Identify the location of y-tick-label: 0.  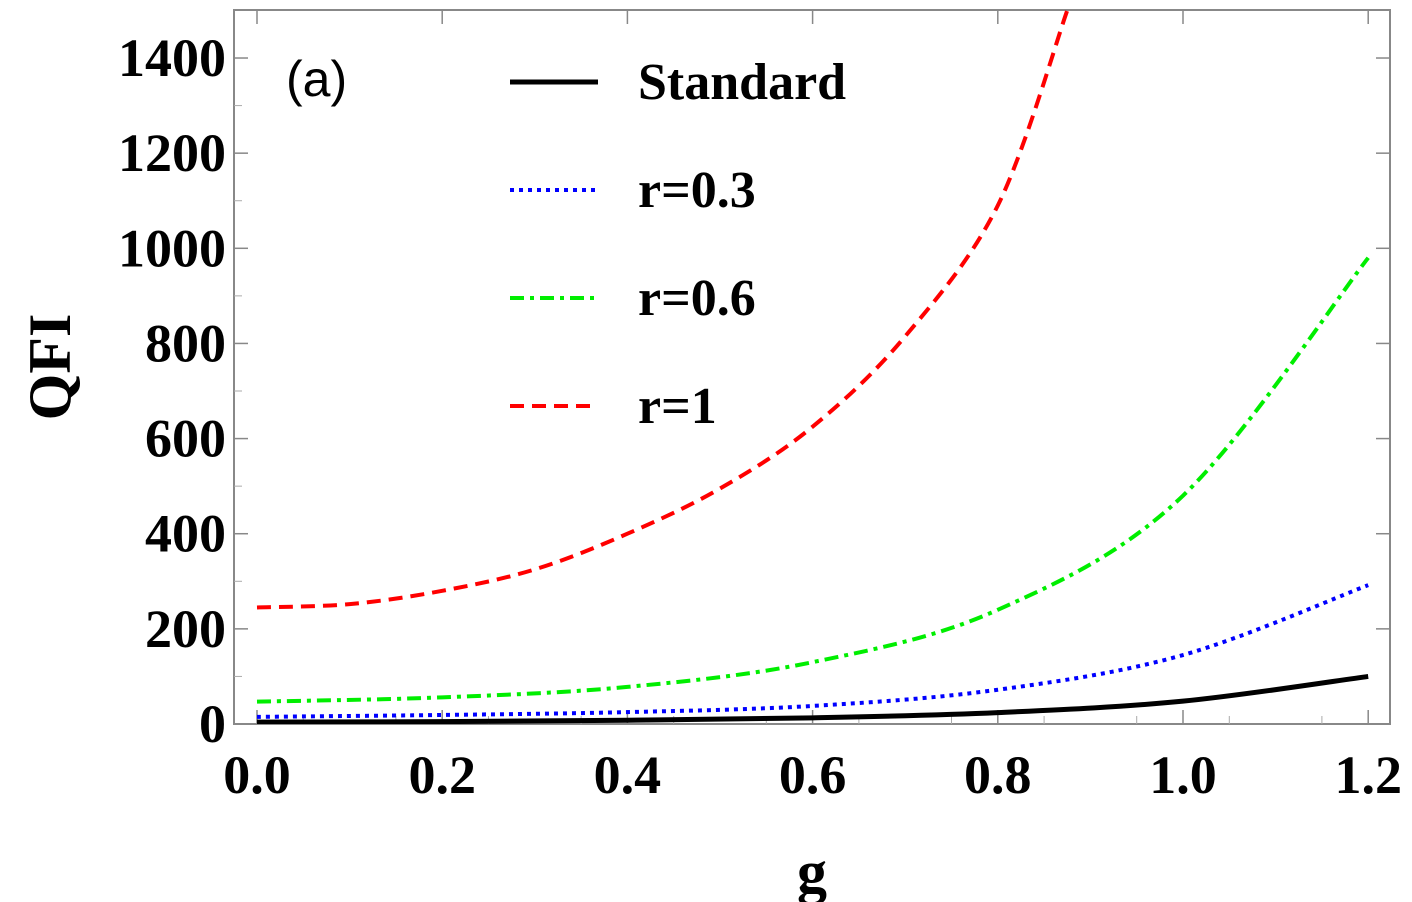
(212, 724).